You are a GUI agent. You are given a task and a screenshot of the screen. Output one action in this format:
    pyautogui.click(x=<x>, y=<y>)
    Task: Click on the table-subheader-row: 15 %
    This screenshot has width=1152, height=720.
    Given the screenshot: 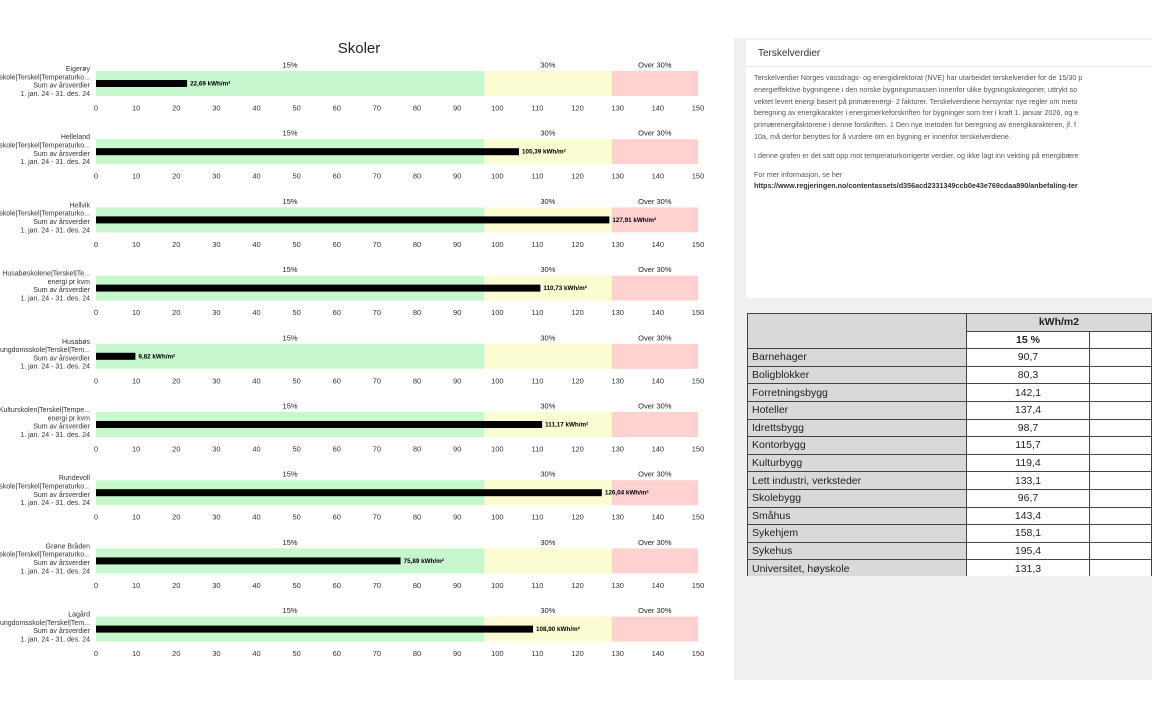 What is the action you would take?
    pyautogui.click(x=950, y=340)
    